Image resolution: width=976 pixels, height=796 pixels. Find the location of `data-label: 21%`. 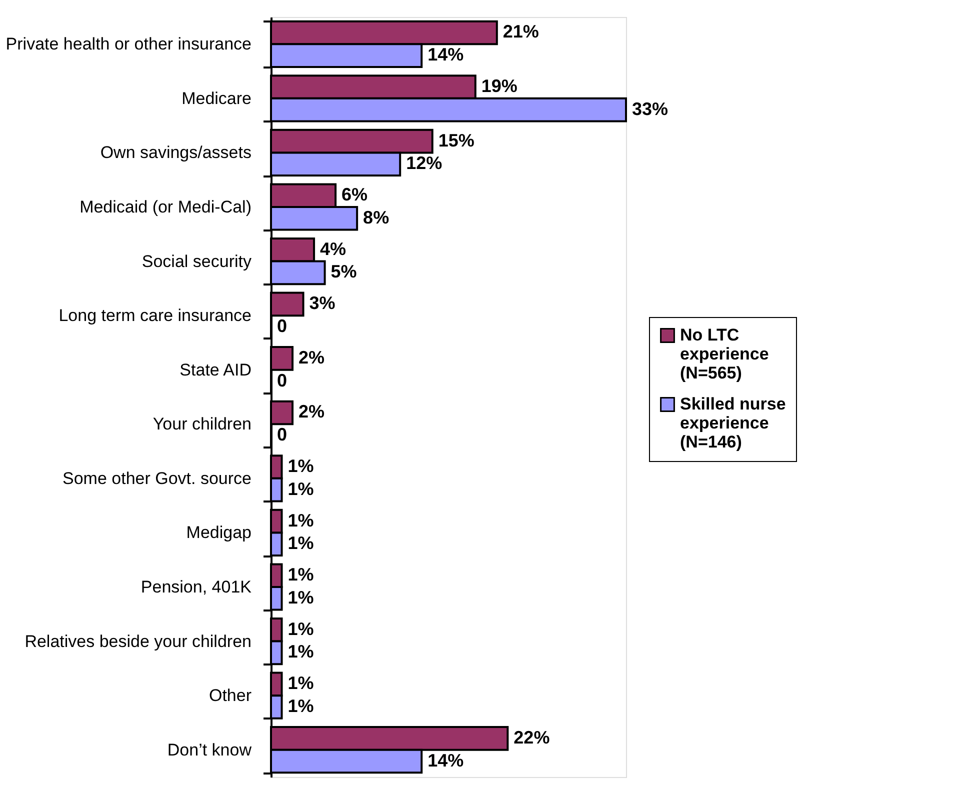

data-label: 21% is located at coordinates (520, 32).